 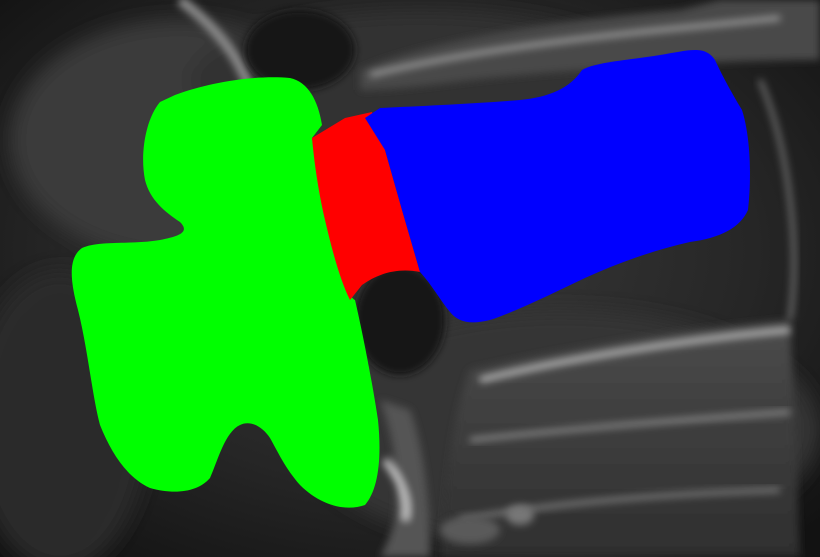 I want to click on lower-posterior-elements, so click(x=457, y=478).